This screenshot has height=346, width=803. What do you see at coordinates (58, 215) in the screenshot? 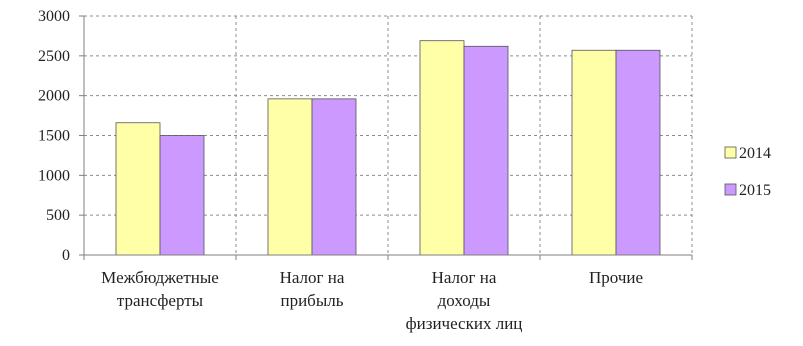
I see `y-tick-label: 500` at bounding box center [58, 215].